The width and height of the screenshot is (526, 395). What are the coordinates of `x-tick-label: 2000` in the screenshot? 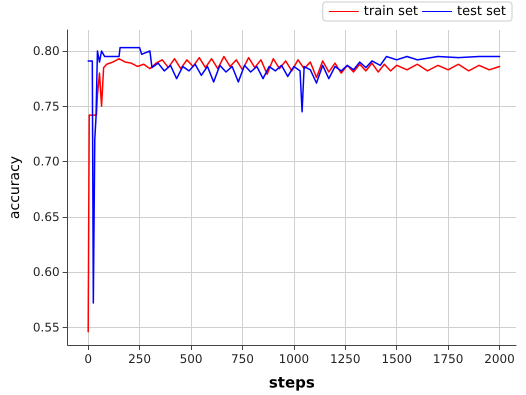 It's located at (499, 359).